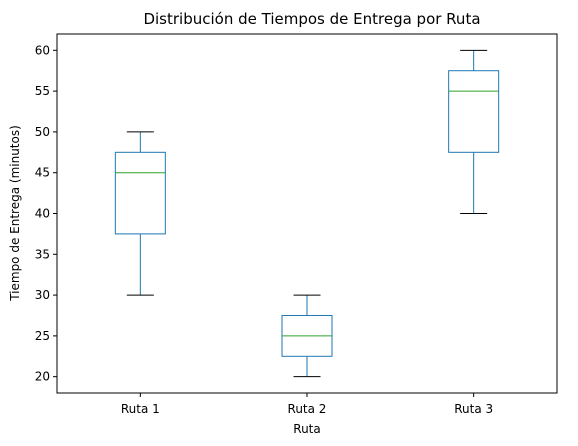 This screenshot has height=446, width=578. I want to click on y-tick-label: 60, so click(42, 50).